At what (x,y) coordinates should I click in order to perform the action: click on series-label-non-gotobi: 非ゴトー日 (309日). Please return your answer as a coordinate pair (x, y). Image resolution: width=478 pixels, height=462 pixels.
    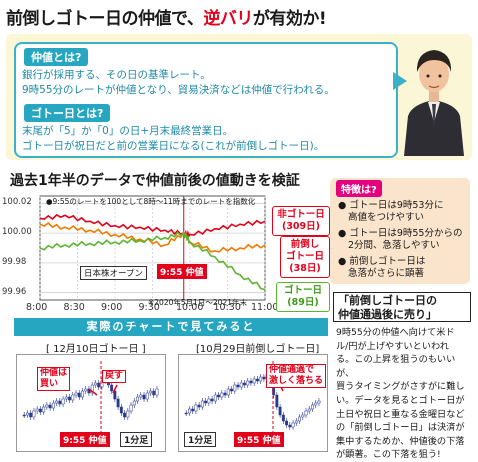
    Looking at the image, I should click on (301, 221).